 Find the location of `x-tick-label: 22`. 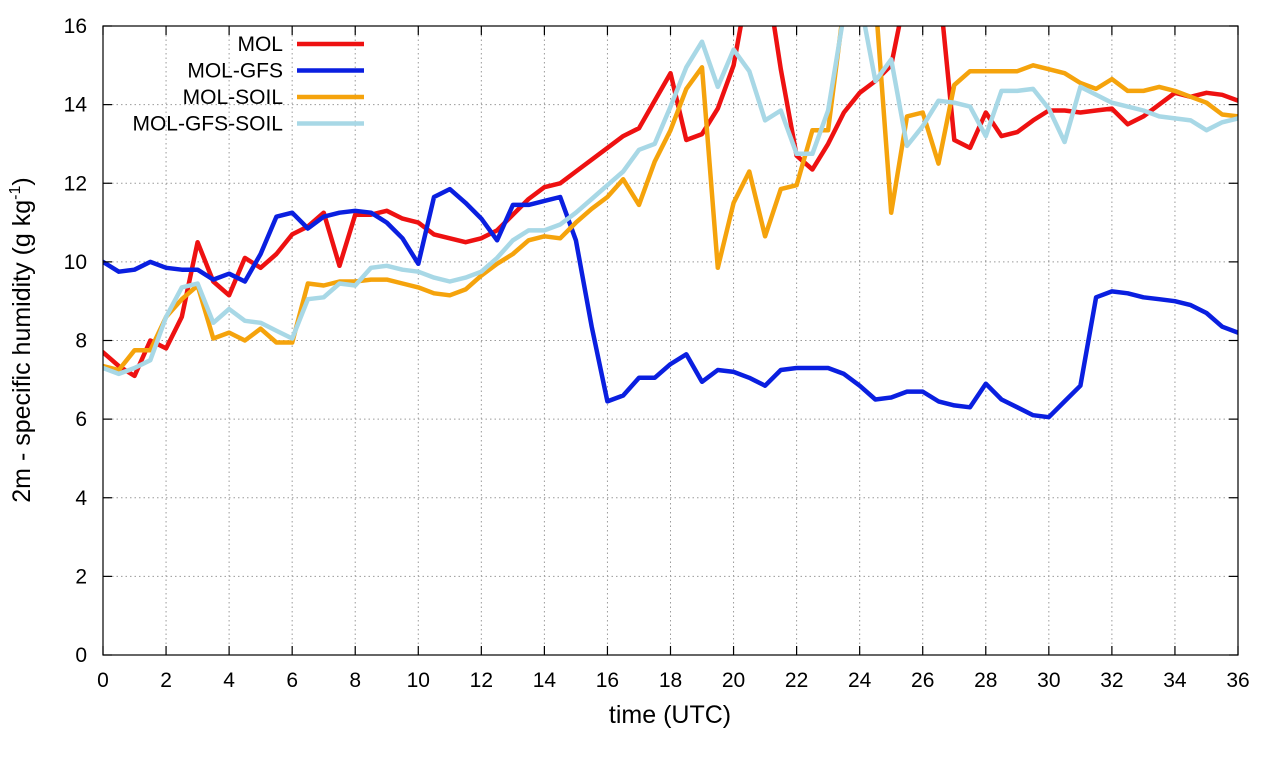

x-tick-label: 22 is located at coordinates (796, 680).